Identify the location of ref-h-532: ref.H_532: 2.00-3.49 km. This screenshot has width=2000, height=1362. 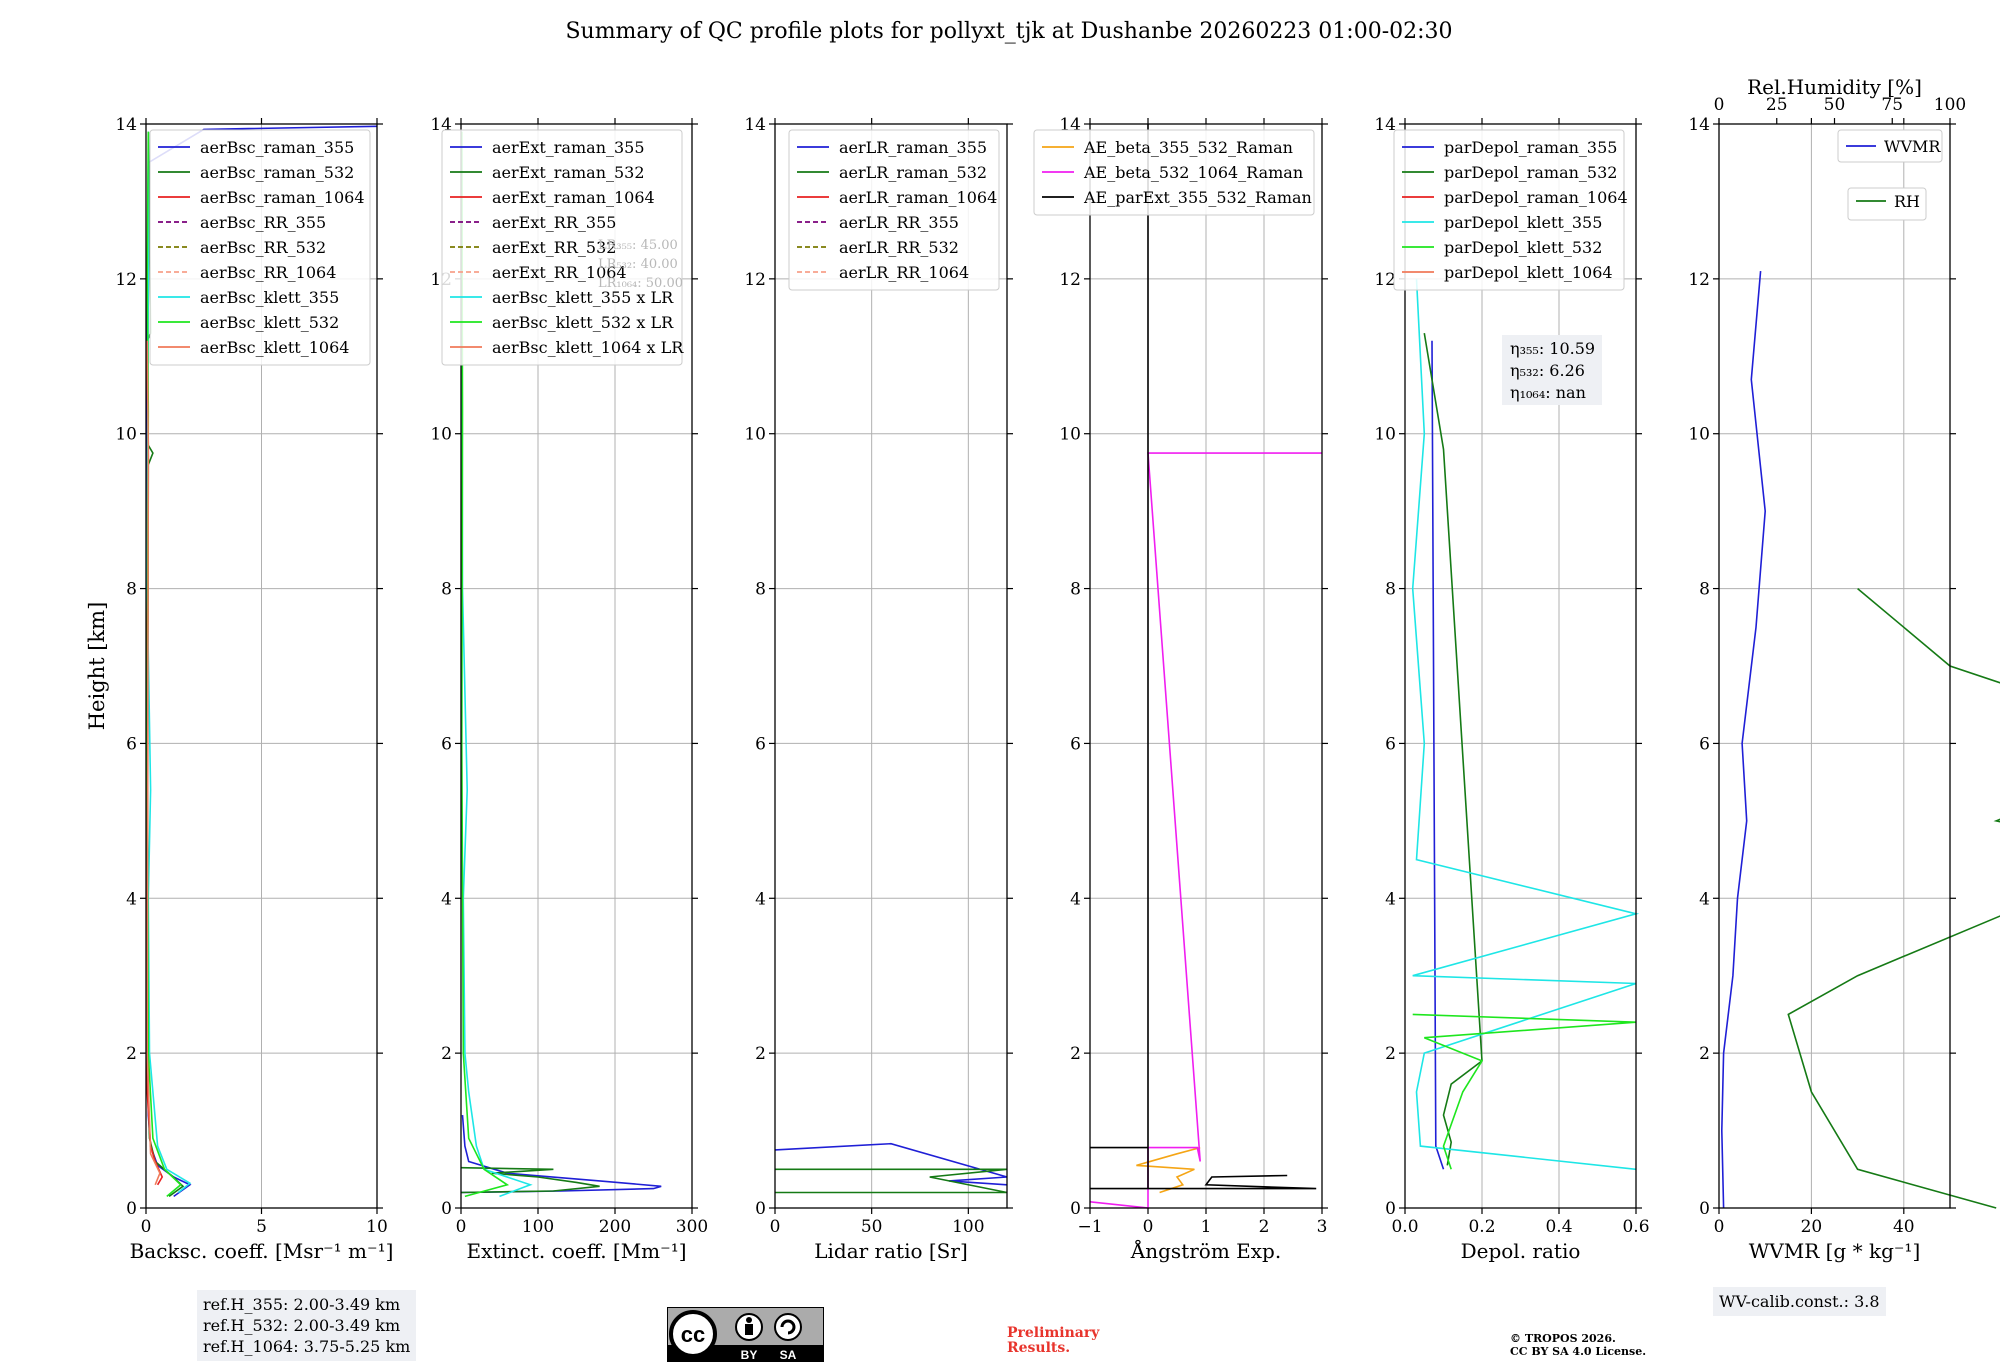
(302, 1325).